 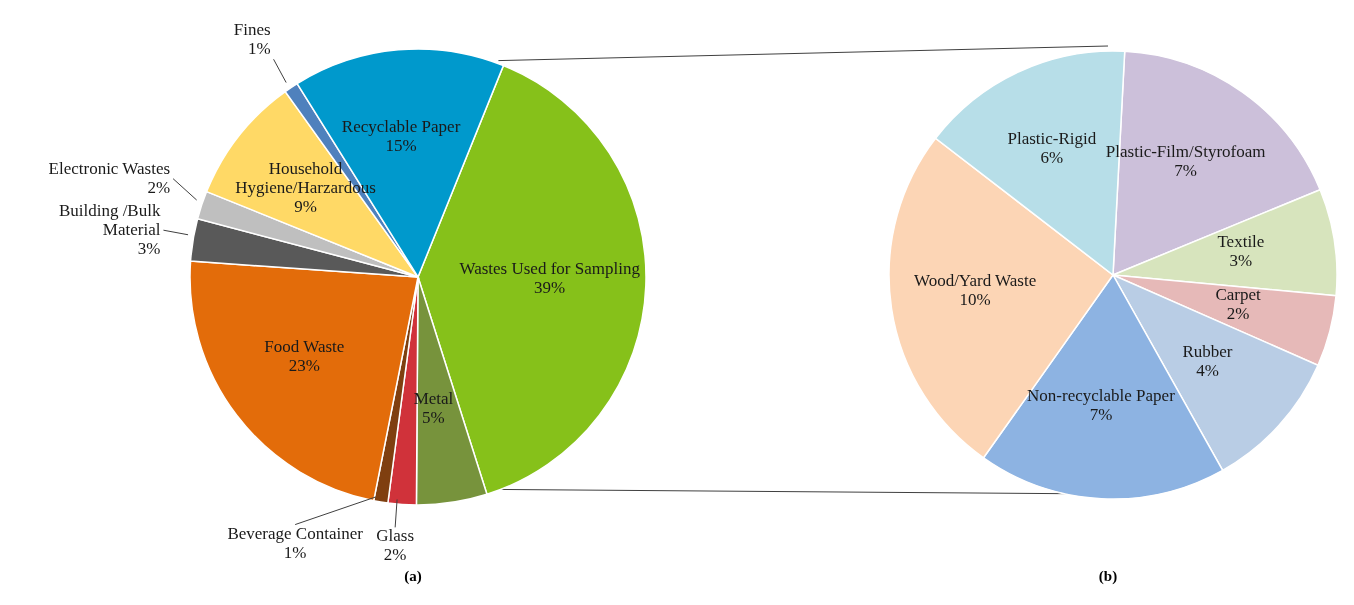 I want to click on slice-label: Textile, so click(x=1241, y=241).